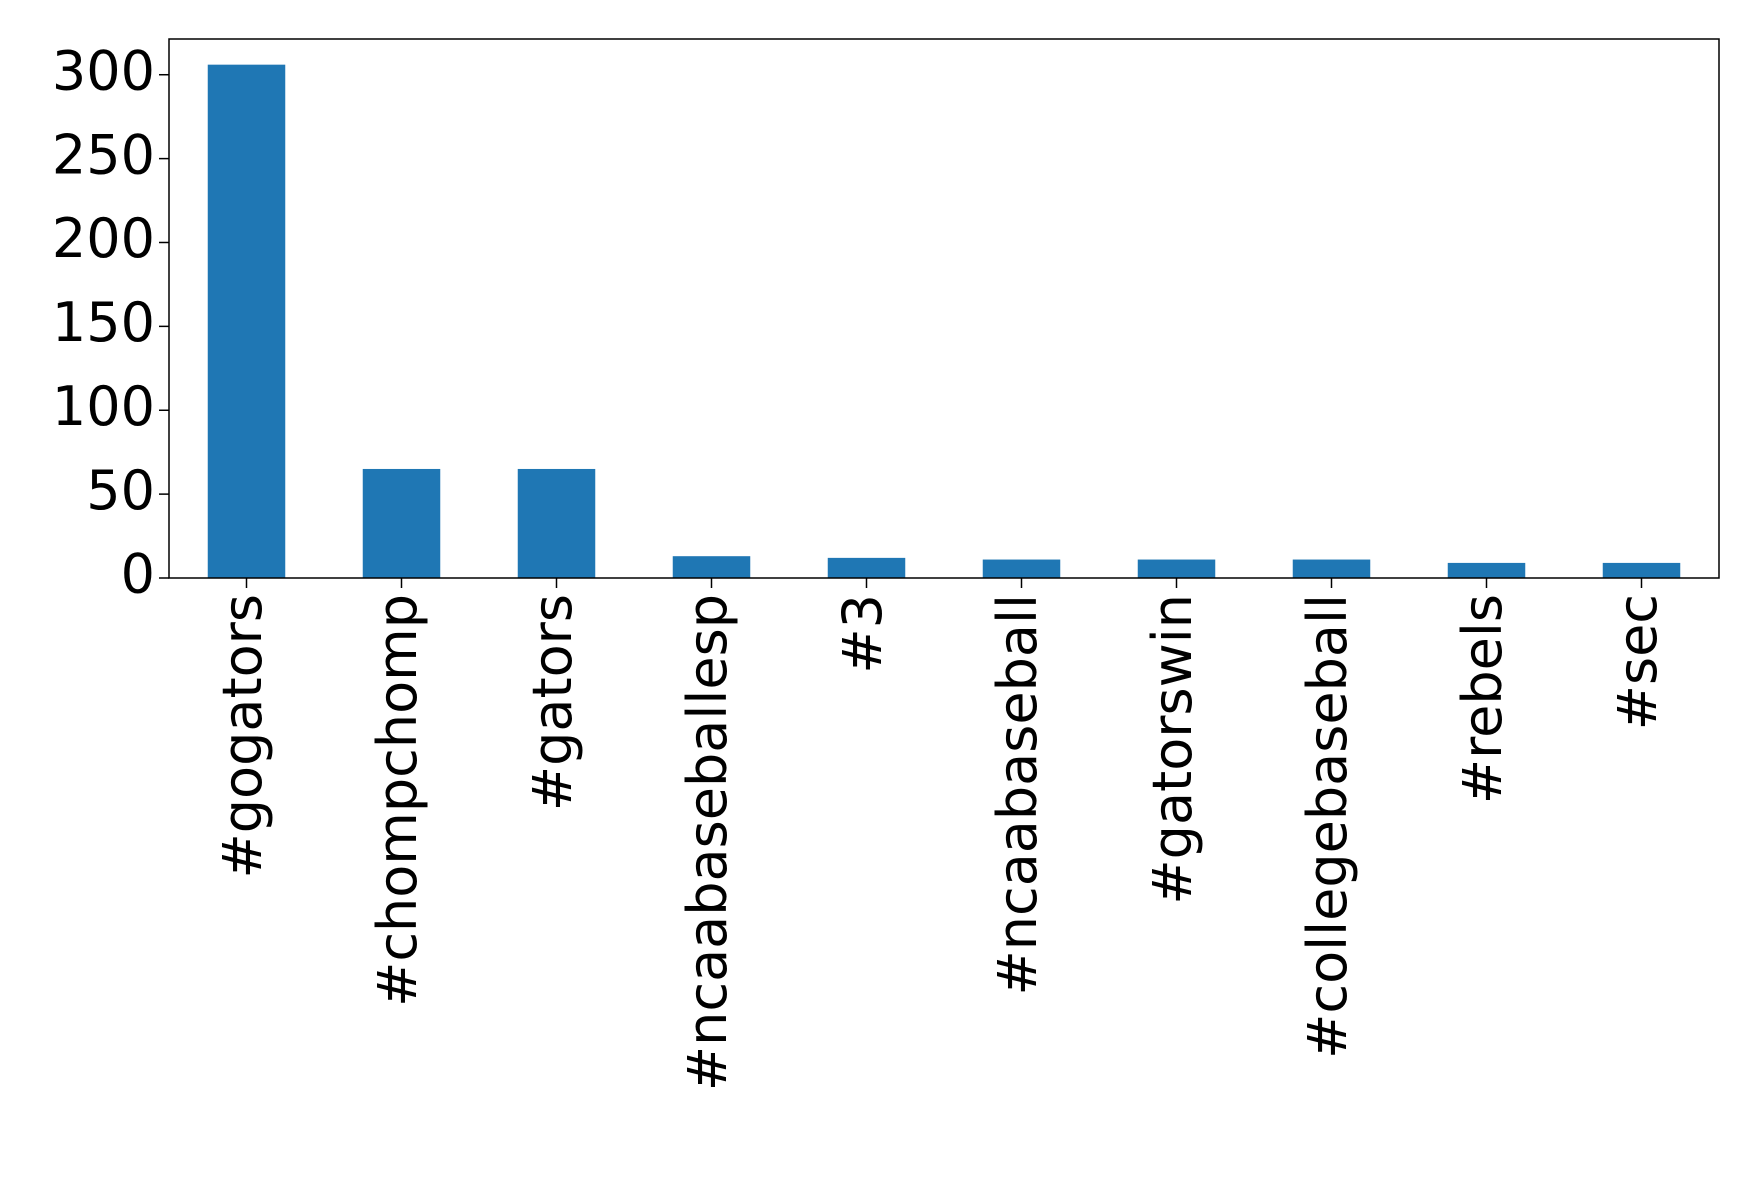 Image resolution: width=1759 pixels, height=1203 pixels. I want to click on y-tick-label: 200, so click(103, 238).